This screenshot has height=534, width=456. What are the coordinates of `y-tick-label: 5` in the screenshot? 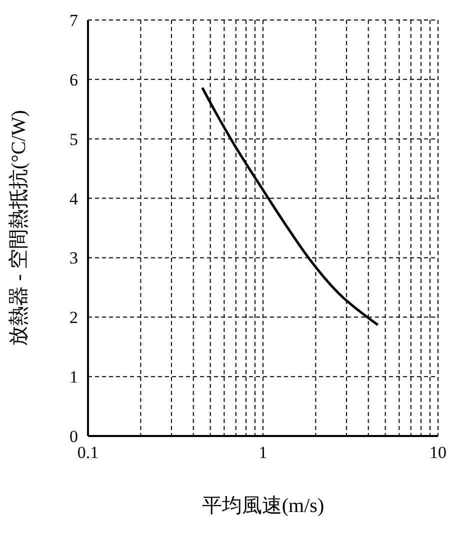 It's located at (74, 139).